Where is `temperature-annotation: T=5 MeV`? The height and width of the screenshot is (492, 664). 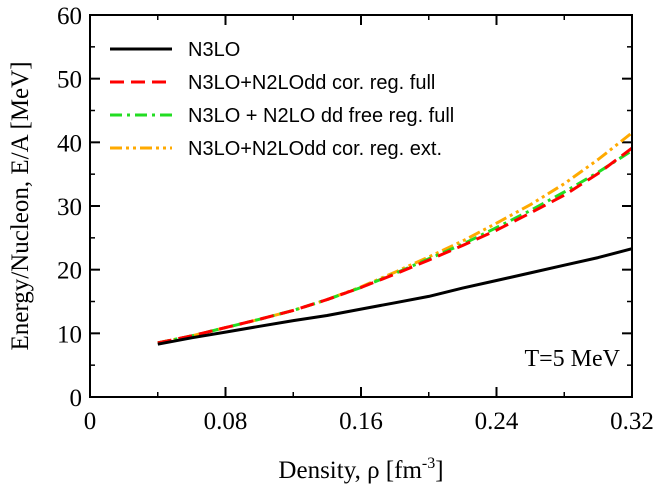
temperature-annotation: T=5 MeV is located at coordinates (572, 359).